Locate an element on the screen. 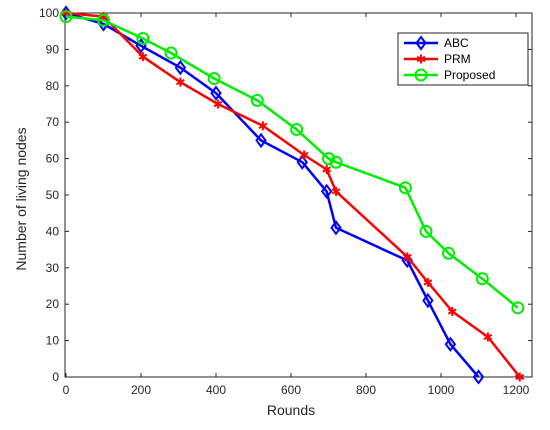 The width and height of the screenshot is (550, 430). y-tick-label: 30 is located at coordinates (53, 268).